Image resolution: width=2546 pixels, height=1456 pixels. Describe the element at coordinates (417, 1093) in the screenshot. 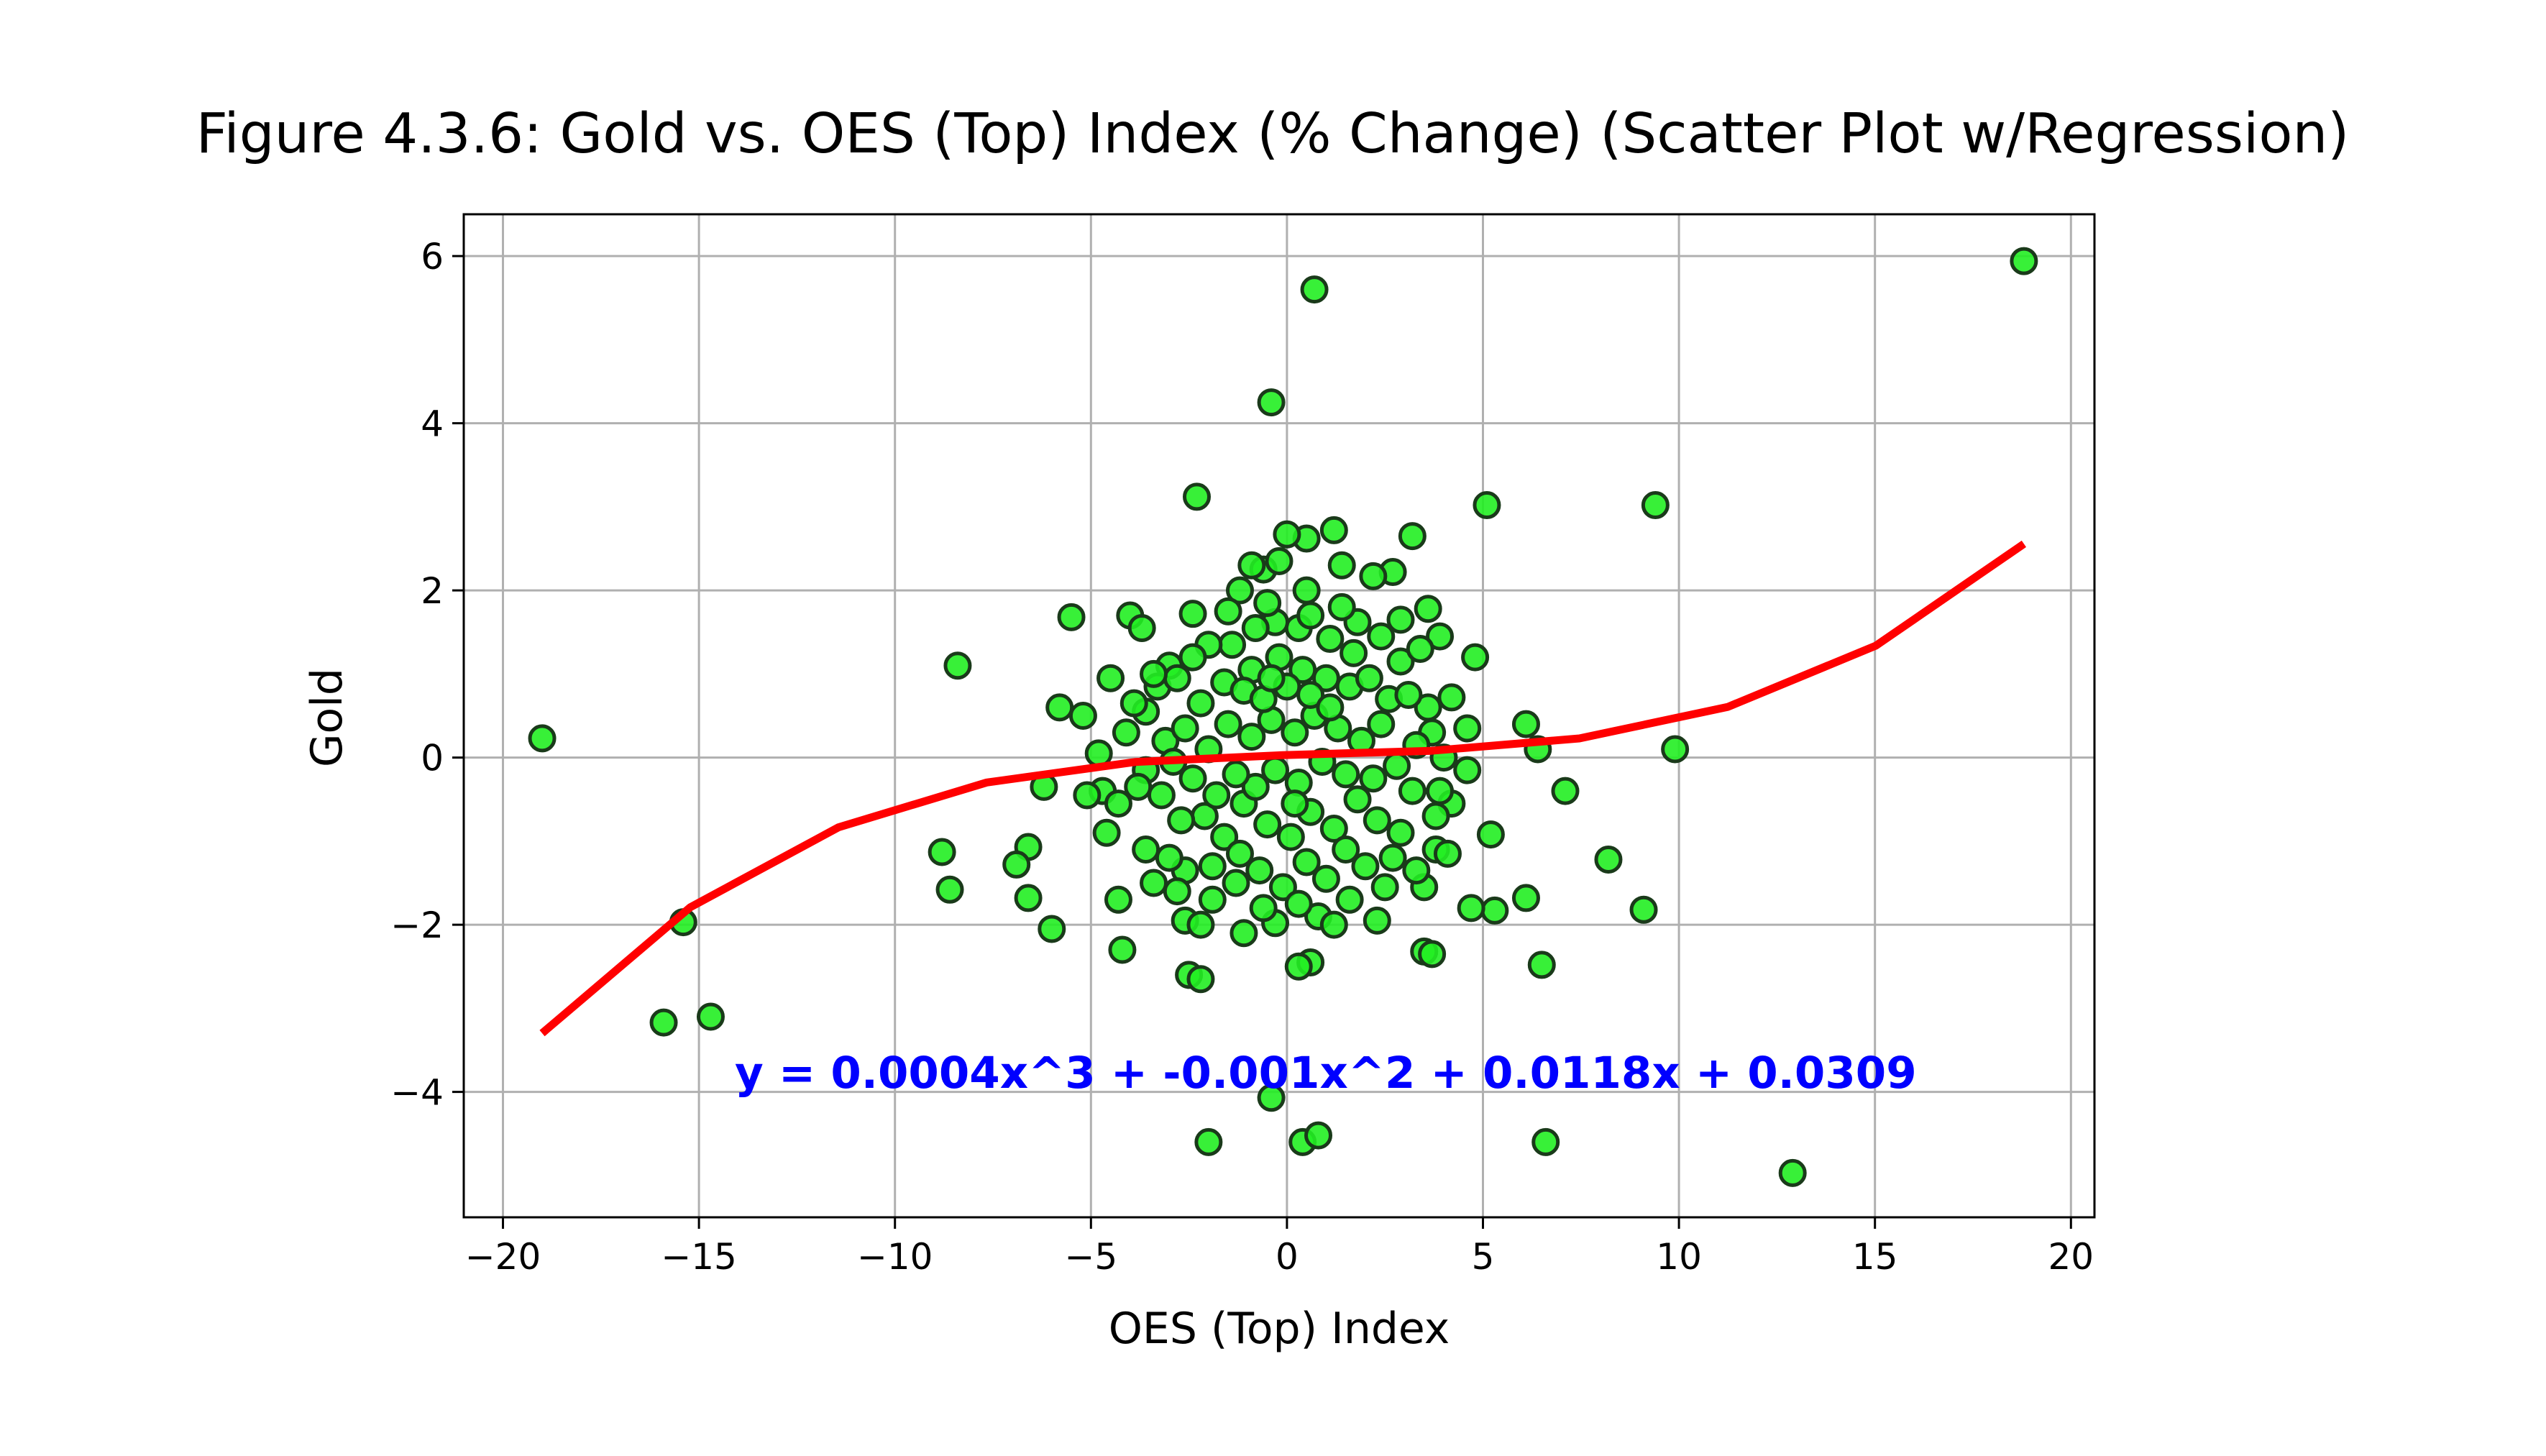

I see `y-tick-label: −4` at that location.